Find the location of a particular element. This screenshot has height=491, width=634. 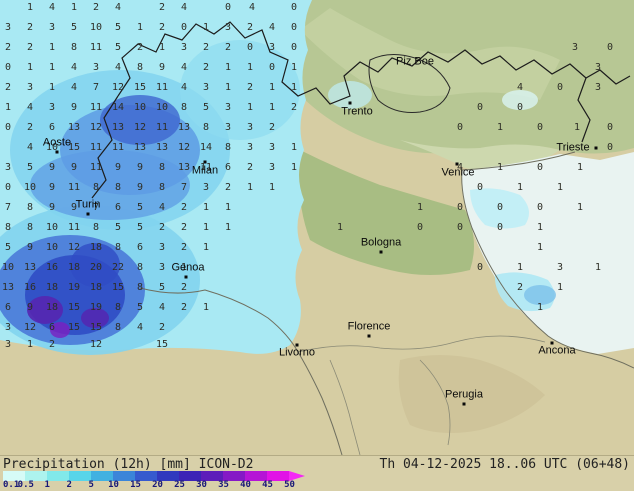

city-label: Piz Boe is located at coordinates (415, 62).